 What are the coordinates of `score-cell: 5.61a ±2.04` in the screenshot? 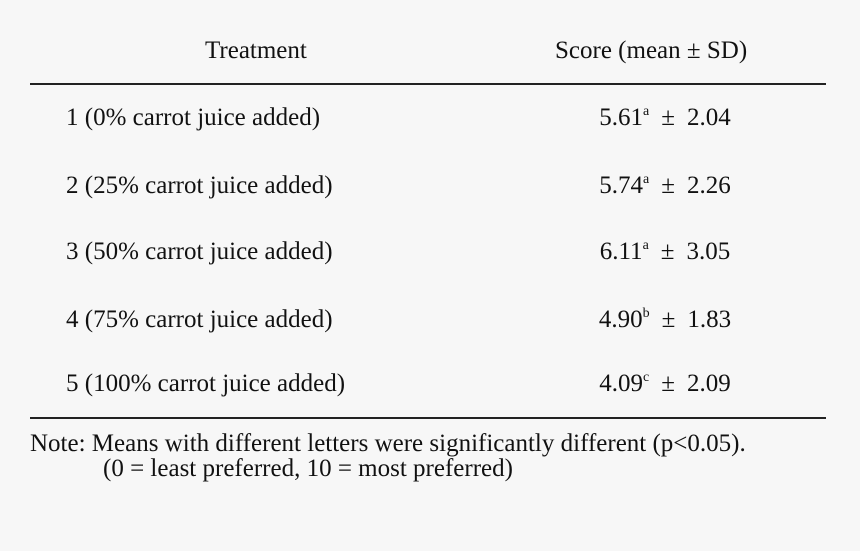 It's located at (665, 117).